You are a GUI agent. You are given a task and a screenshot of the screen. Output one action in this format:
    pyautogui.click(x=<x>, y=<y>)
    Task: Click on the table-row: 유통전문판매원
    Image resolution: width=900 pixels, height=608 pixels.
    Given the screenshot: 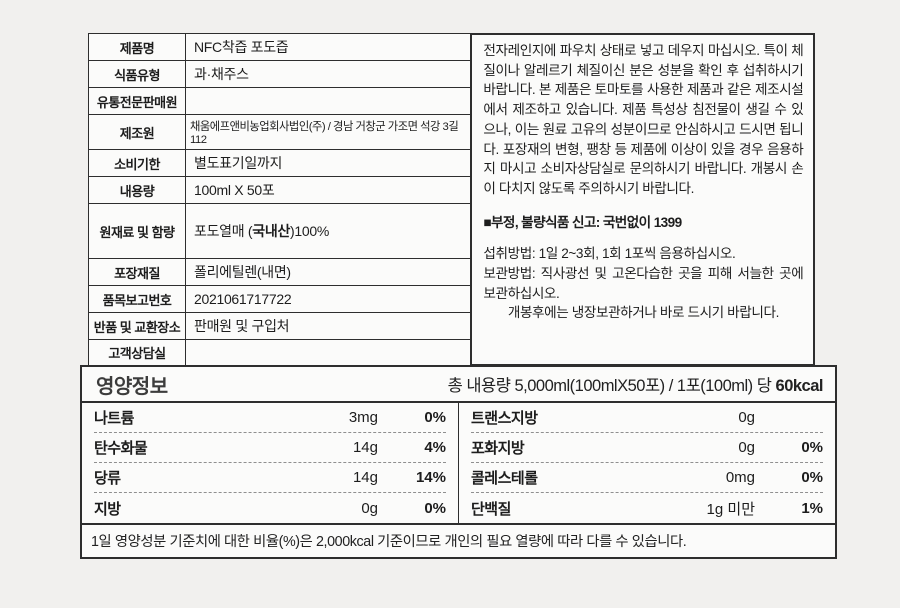 What is the action you would take?
    pyautogui.click(x=280, y=101)
    